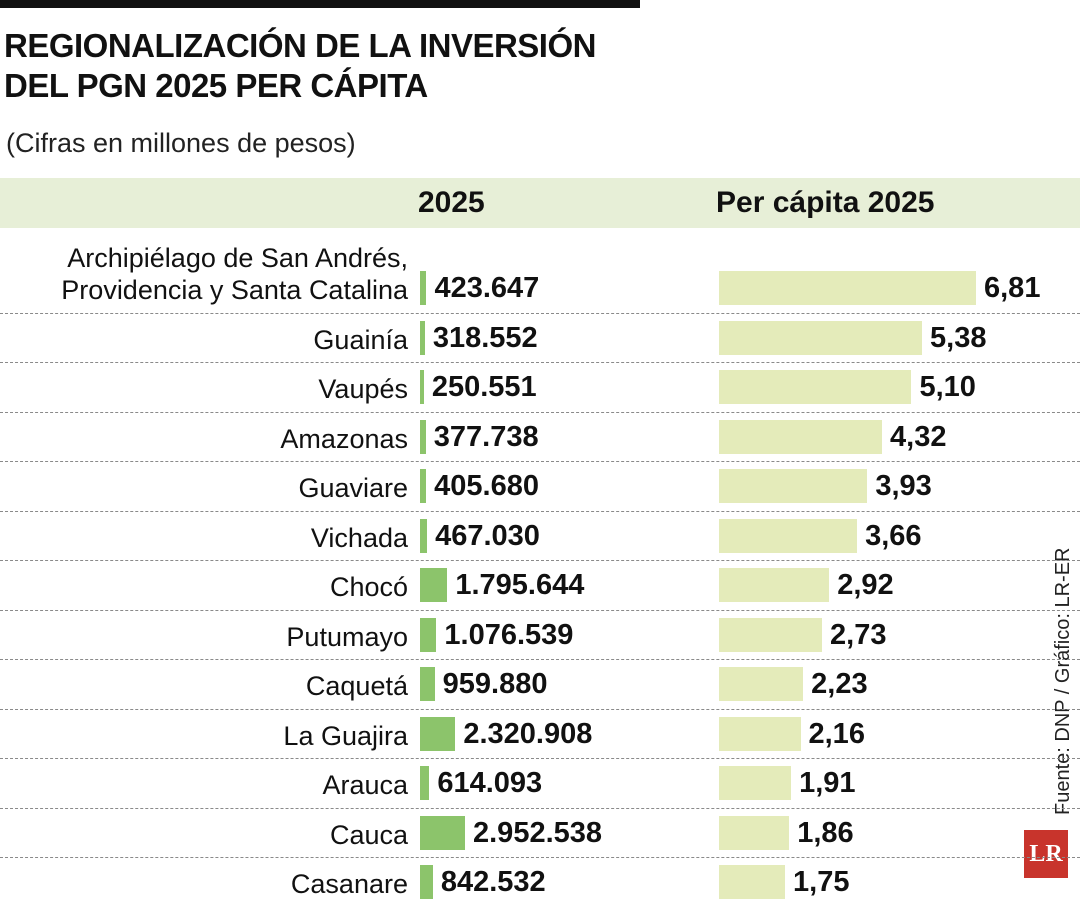 Image resolution: width=1080 pixels, height=900 pixels. What do you see at coordinates (827, 783) in the screenshot?
I see `value-label: 1,91` at bounding box center [827, 783].